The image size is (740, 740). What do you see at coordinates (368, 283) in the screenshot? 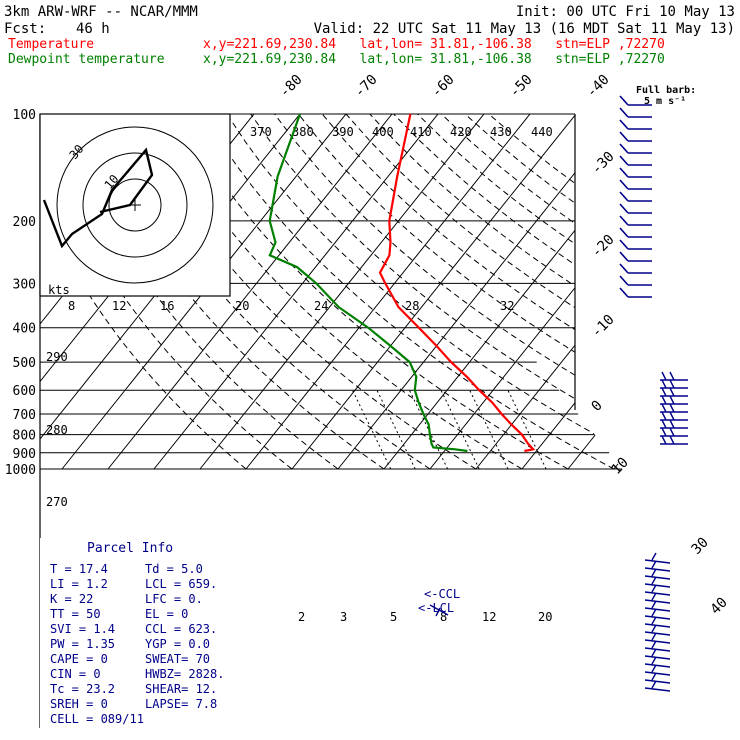
I see `dewpoint-line` at bounding box center [368, 283].